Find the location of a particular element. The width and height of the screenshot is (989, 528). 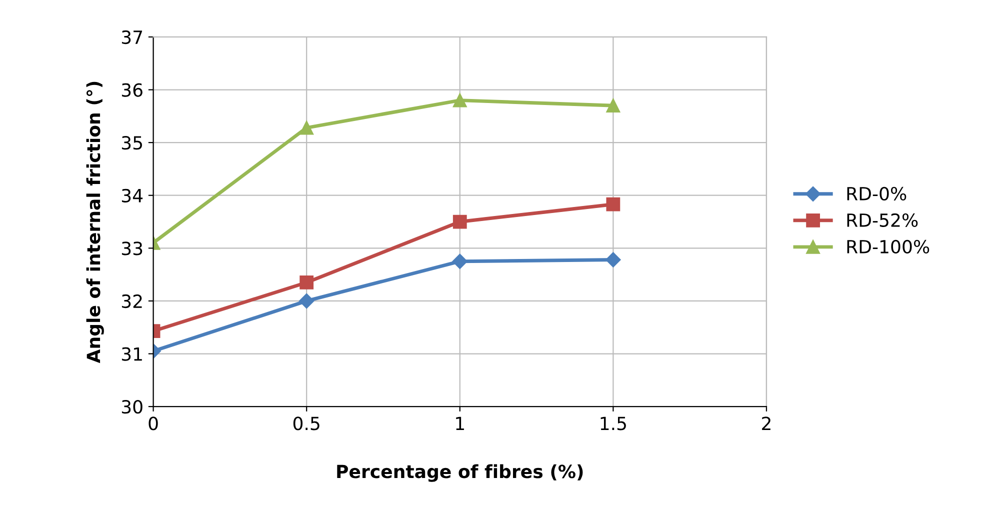

x-tick-label: 1.5 is located at coordinates (613, 423).